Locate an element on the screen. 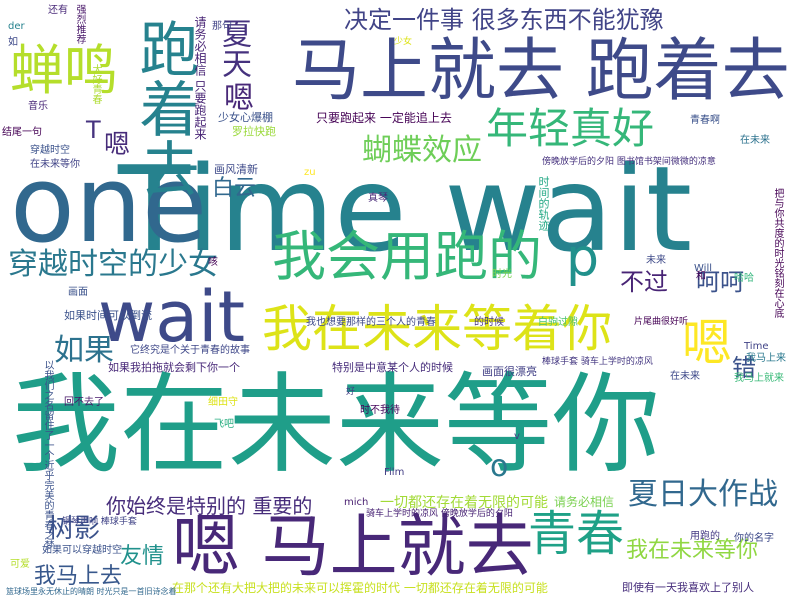  cloud-word: one is located at coordinates (109, 204).